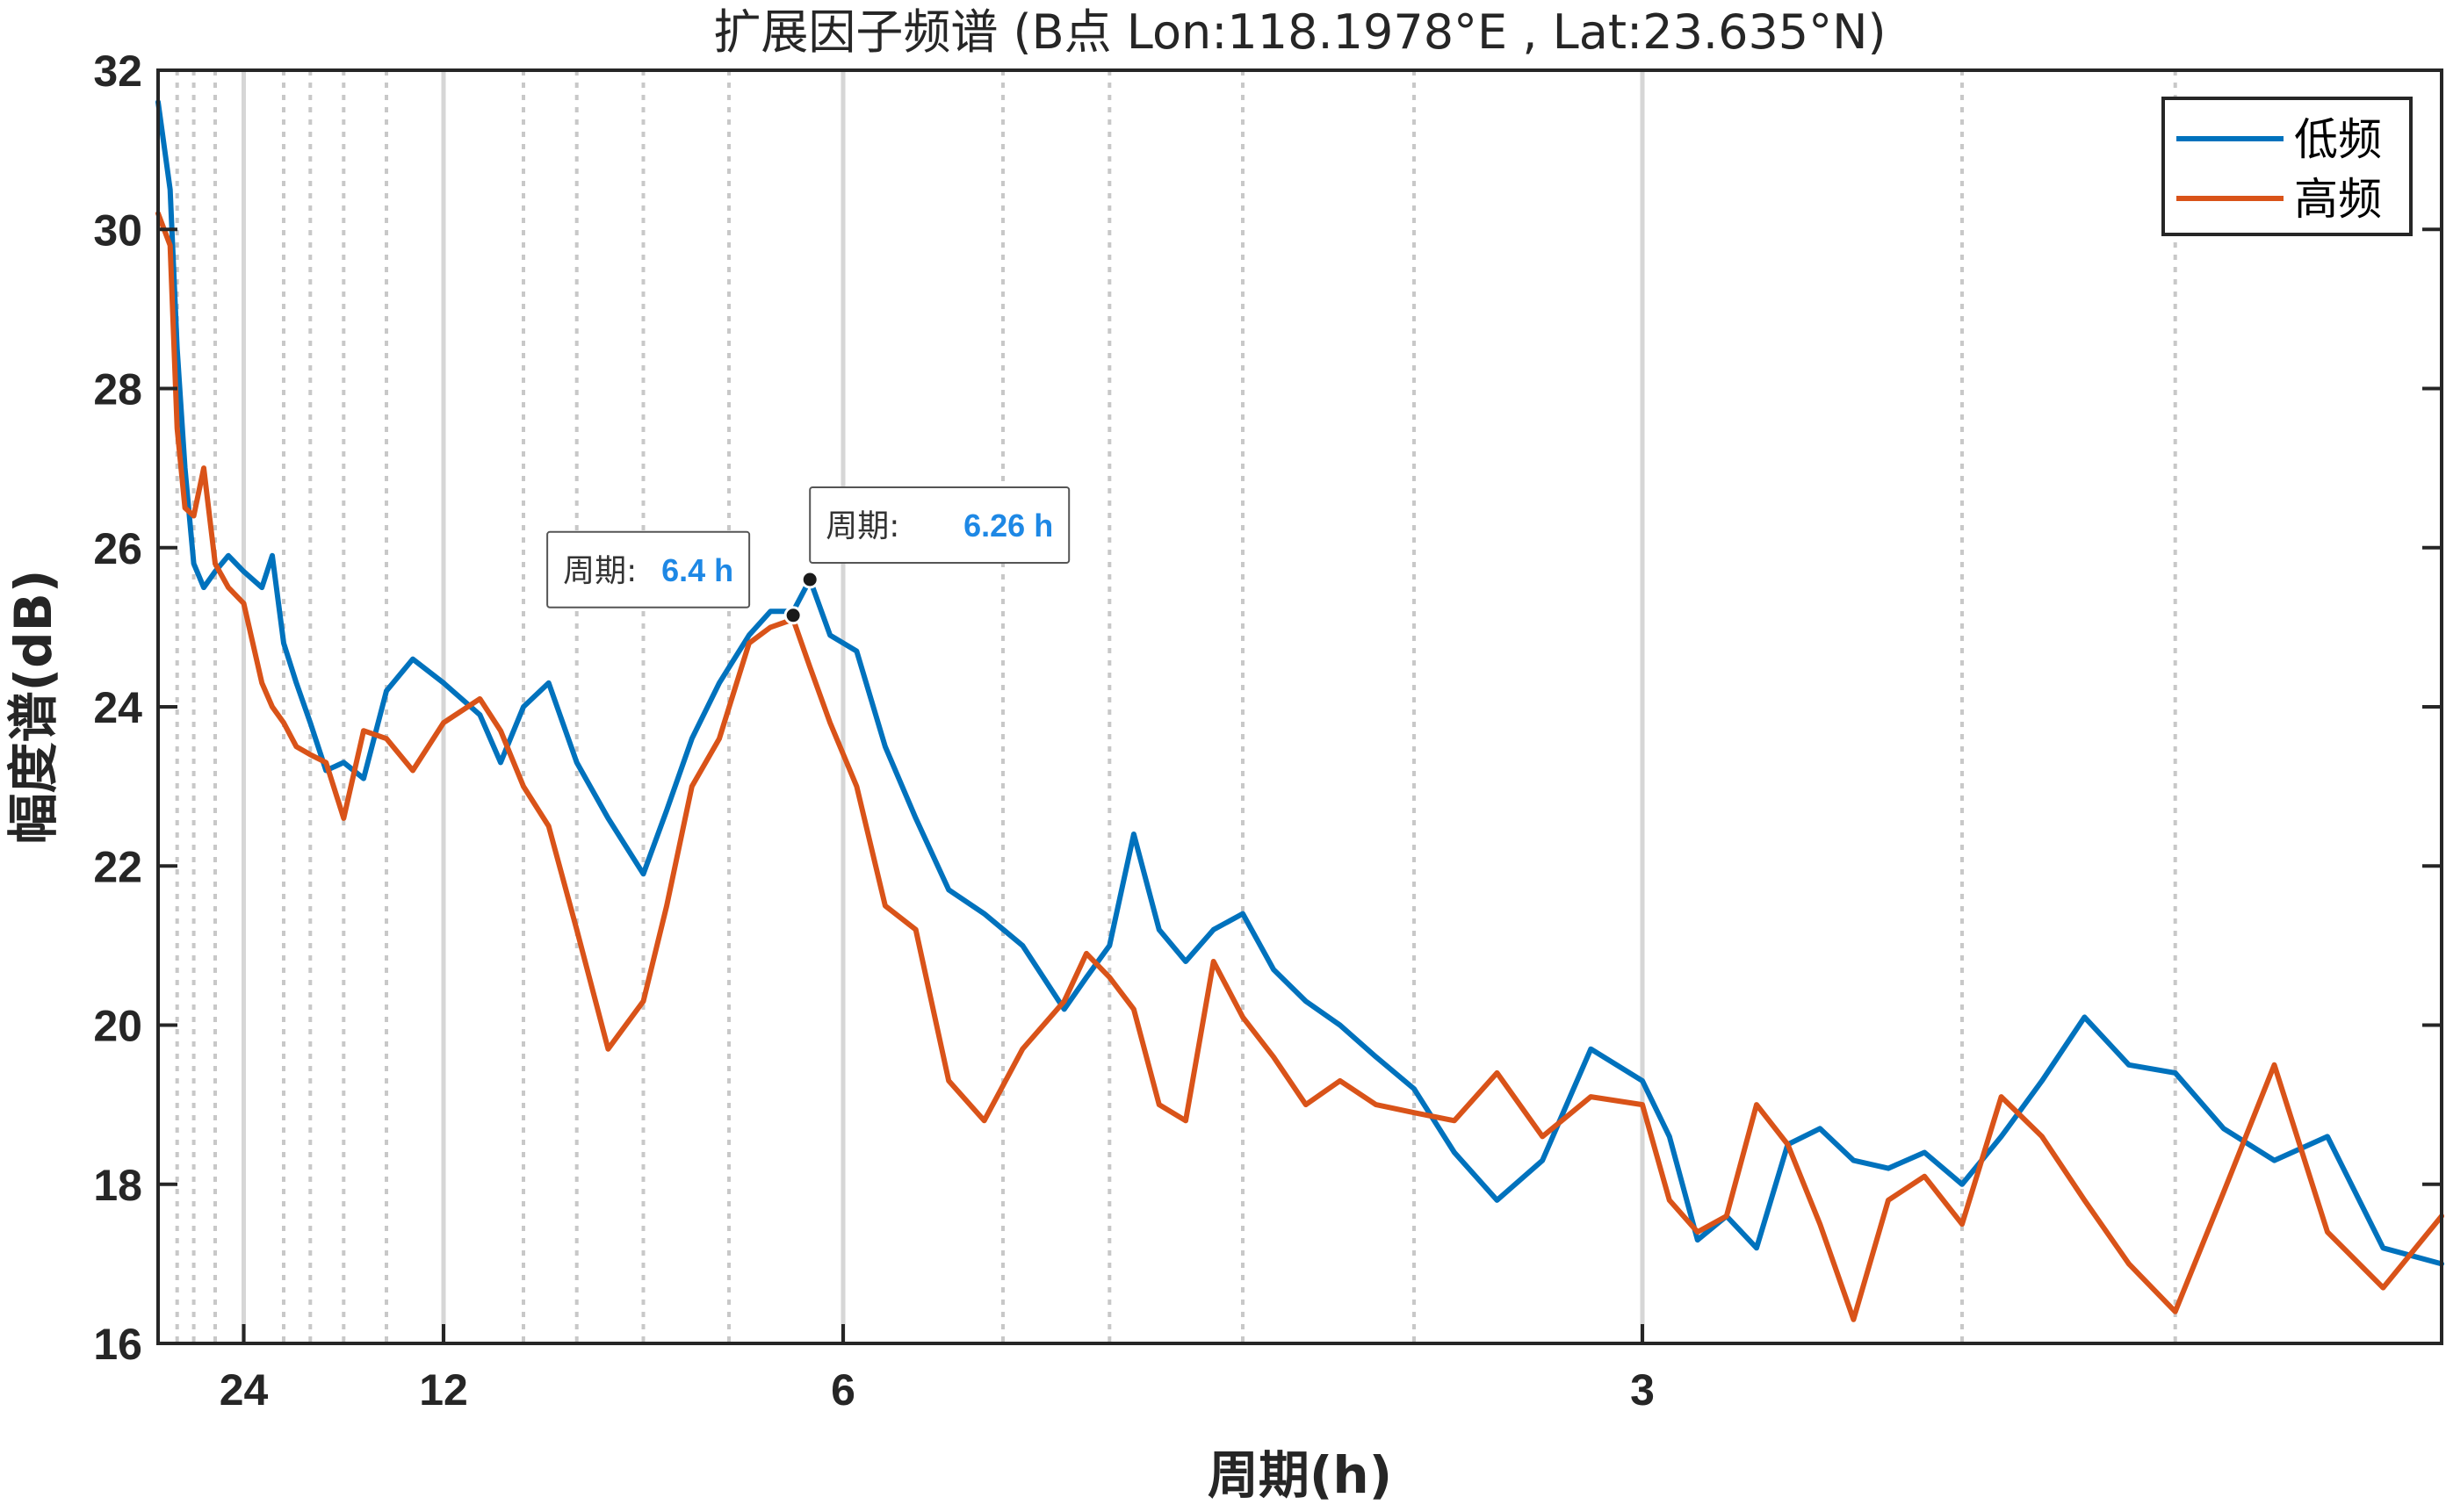 This screenshot has height=1512, width=2446. I want to click on y-tick-label: 16, so click(118, 1344).